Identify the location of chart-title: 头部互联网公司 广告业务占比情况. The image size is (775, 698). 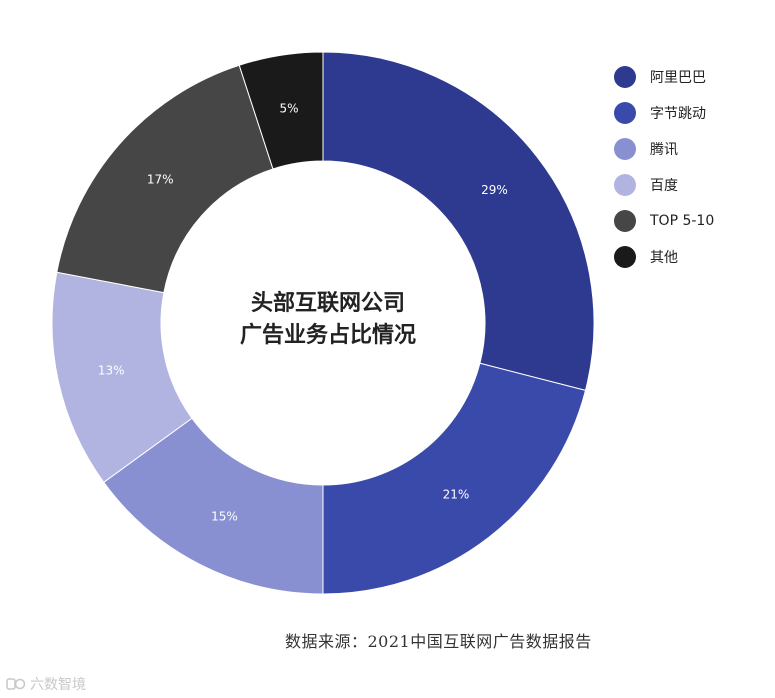
(328, 320).